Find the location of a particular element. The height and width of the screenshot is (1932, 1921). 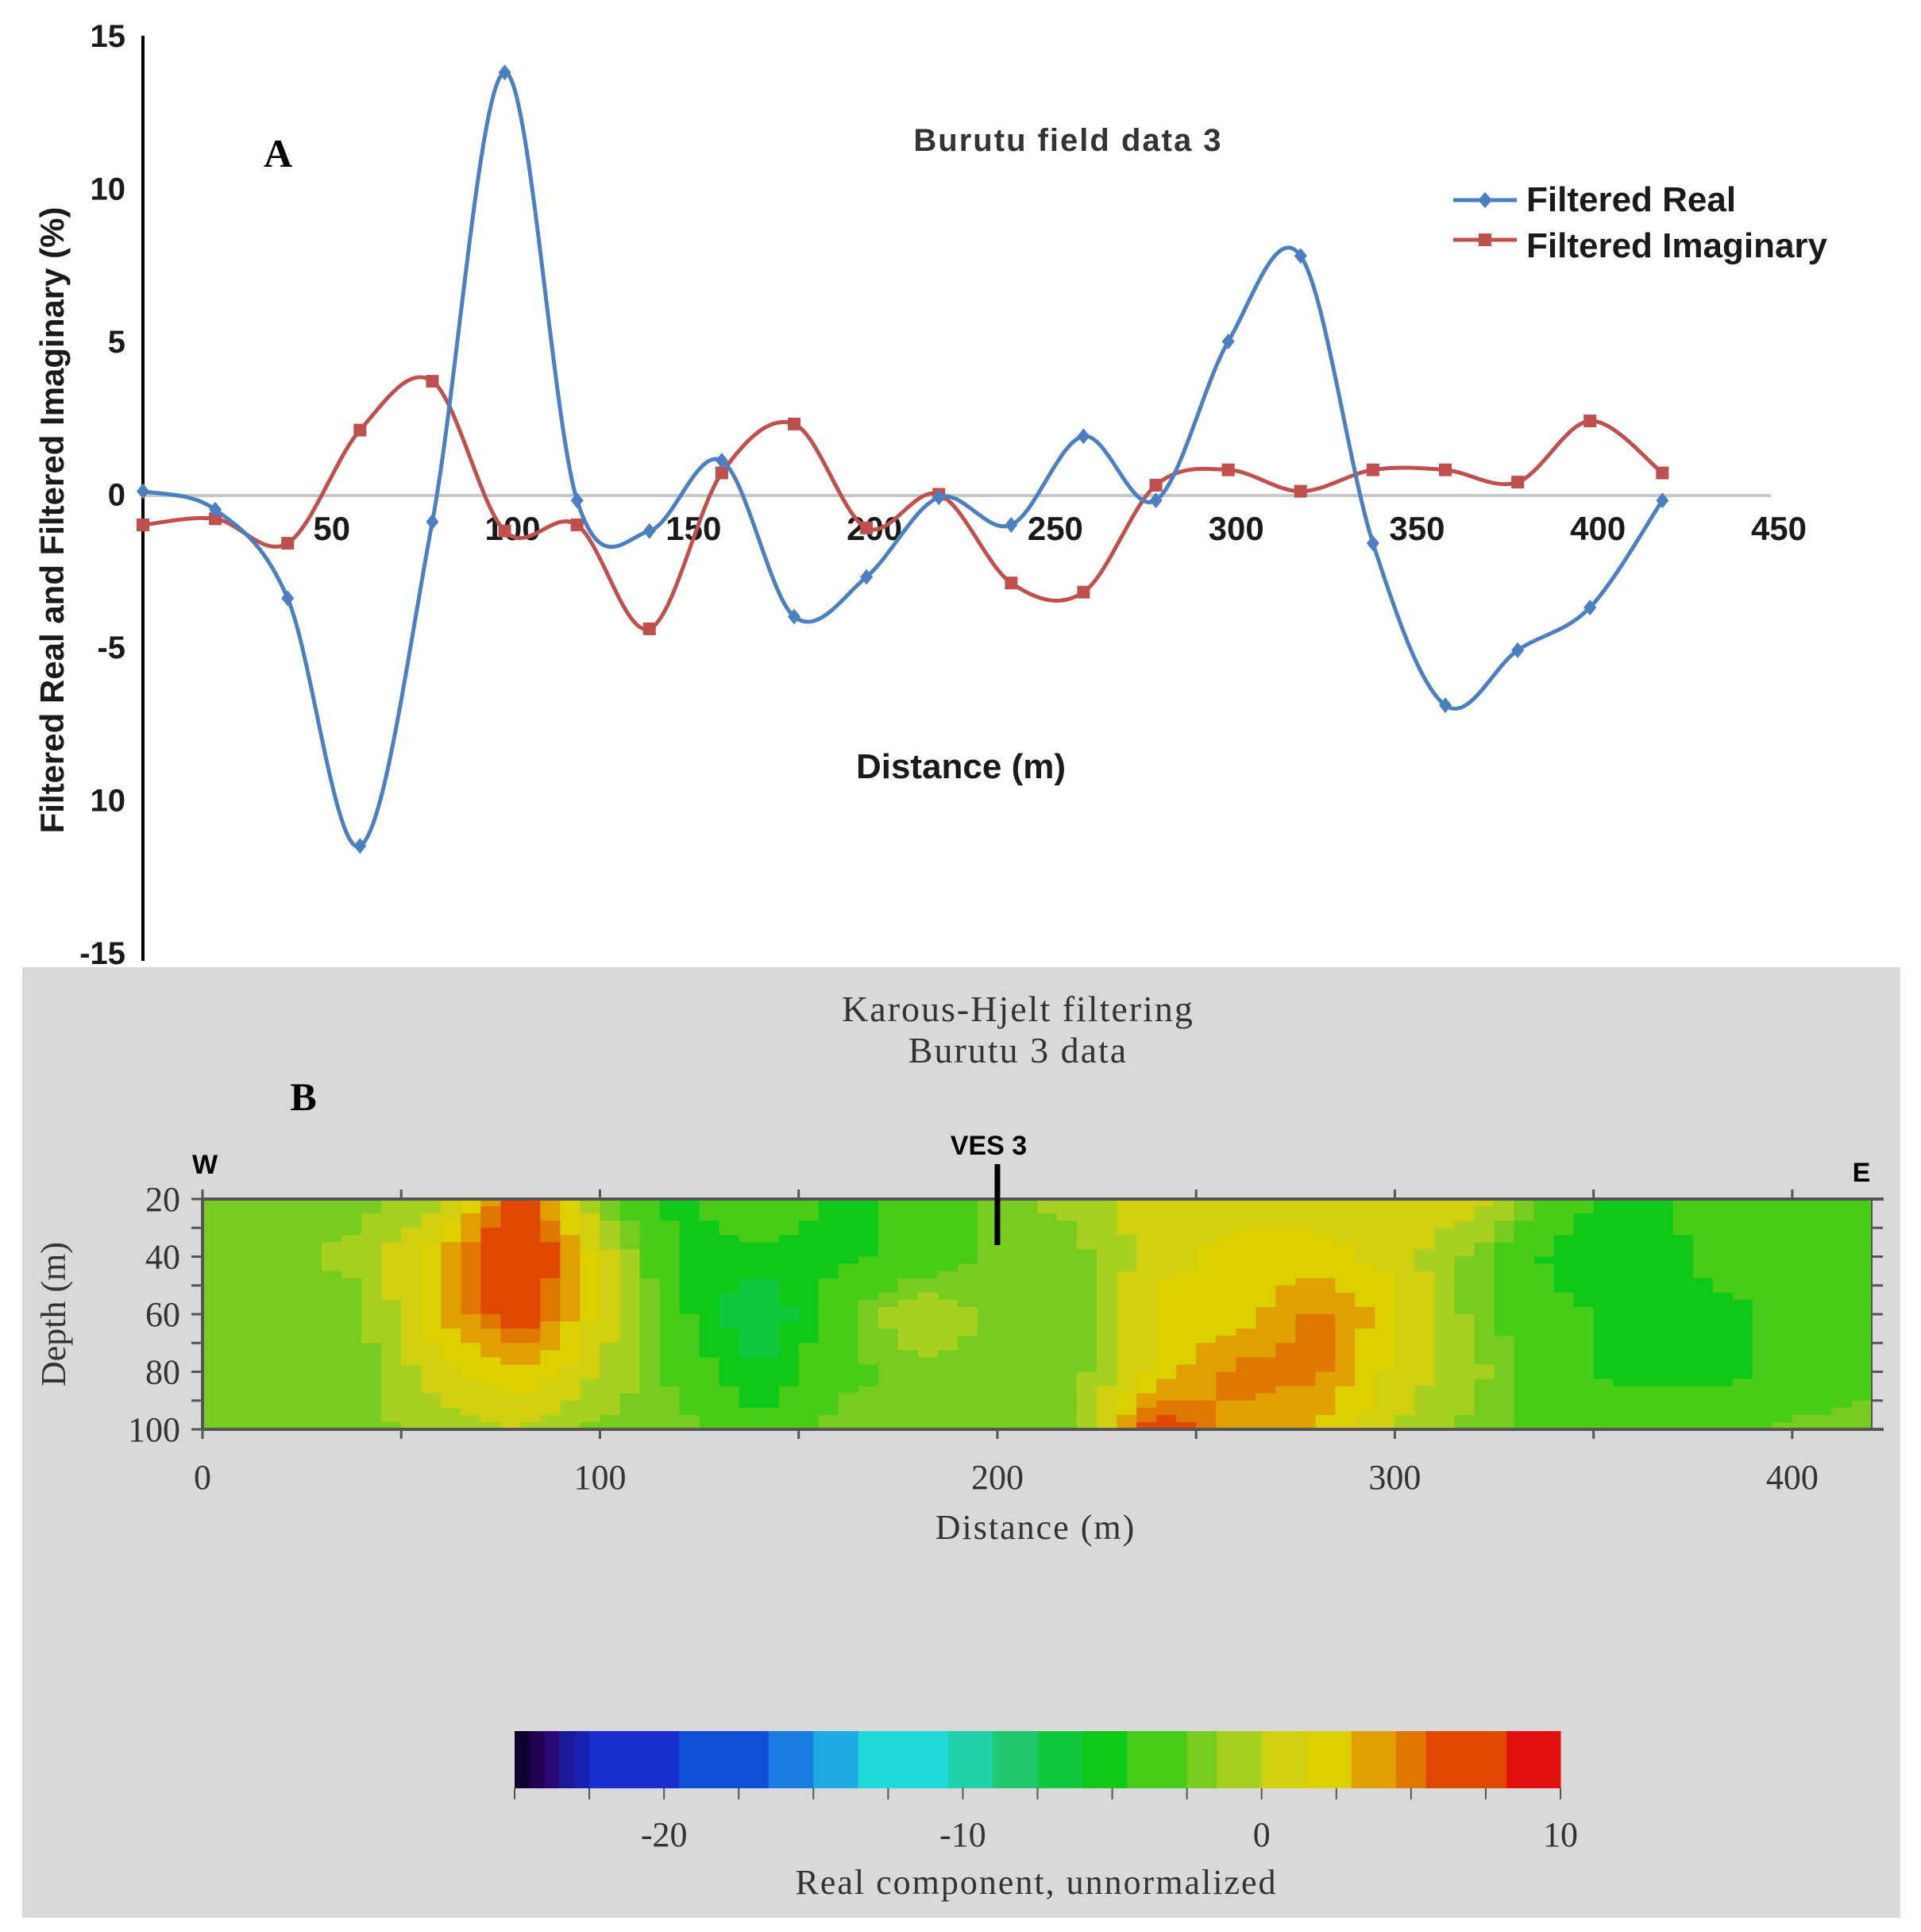

x-tick-label: 250 is located at coordinates (1055, 528).